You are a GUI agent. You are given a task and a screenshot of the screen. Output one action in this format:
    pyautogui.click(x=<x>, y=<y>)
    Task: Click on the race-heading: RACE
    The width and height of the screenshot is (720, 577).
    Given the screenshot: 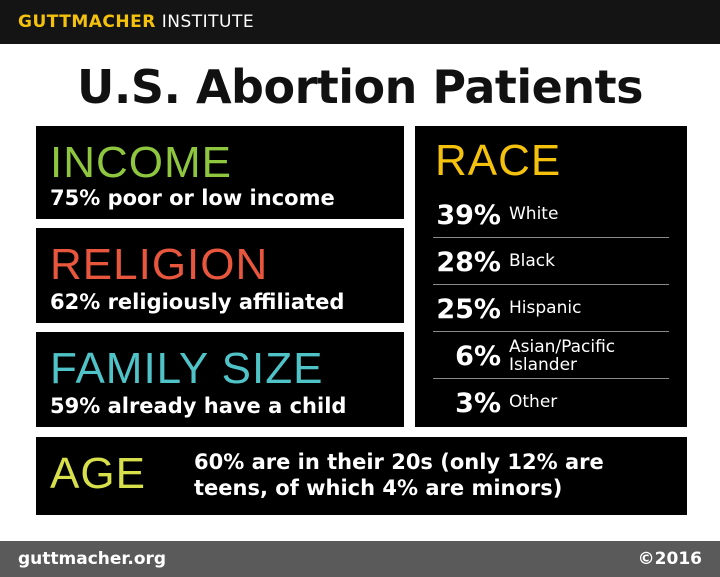 What is the action you would take?
    pyautogui.click(x=498, y=160)
    